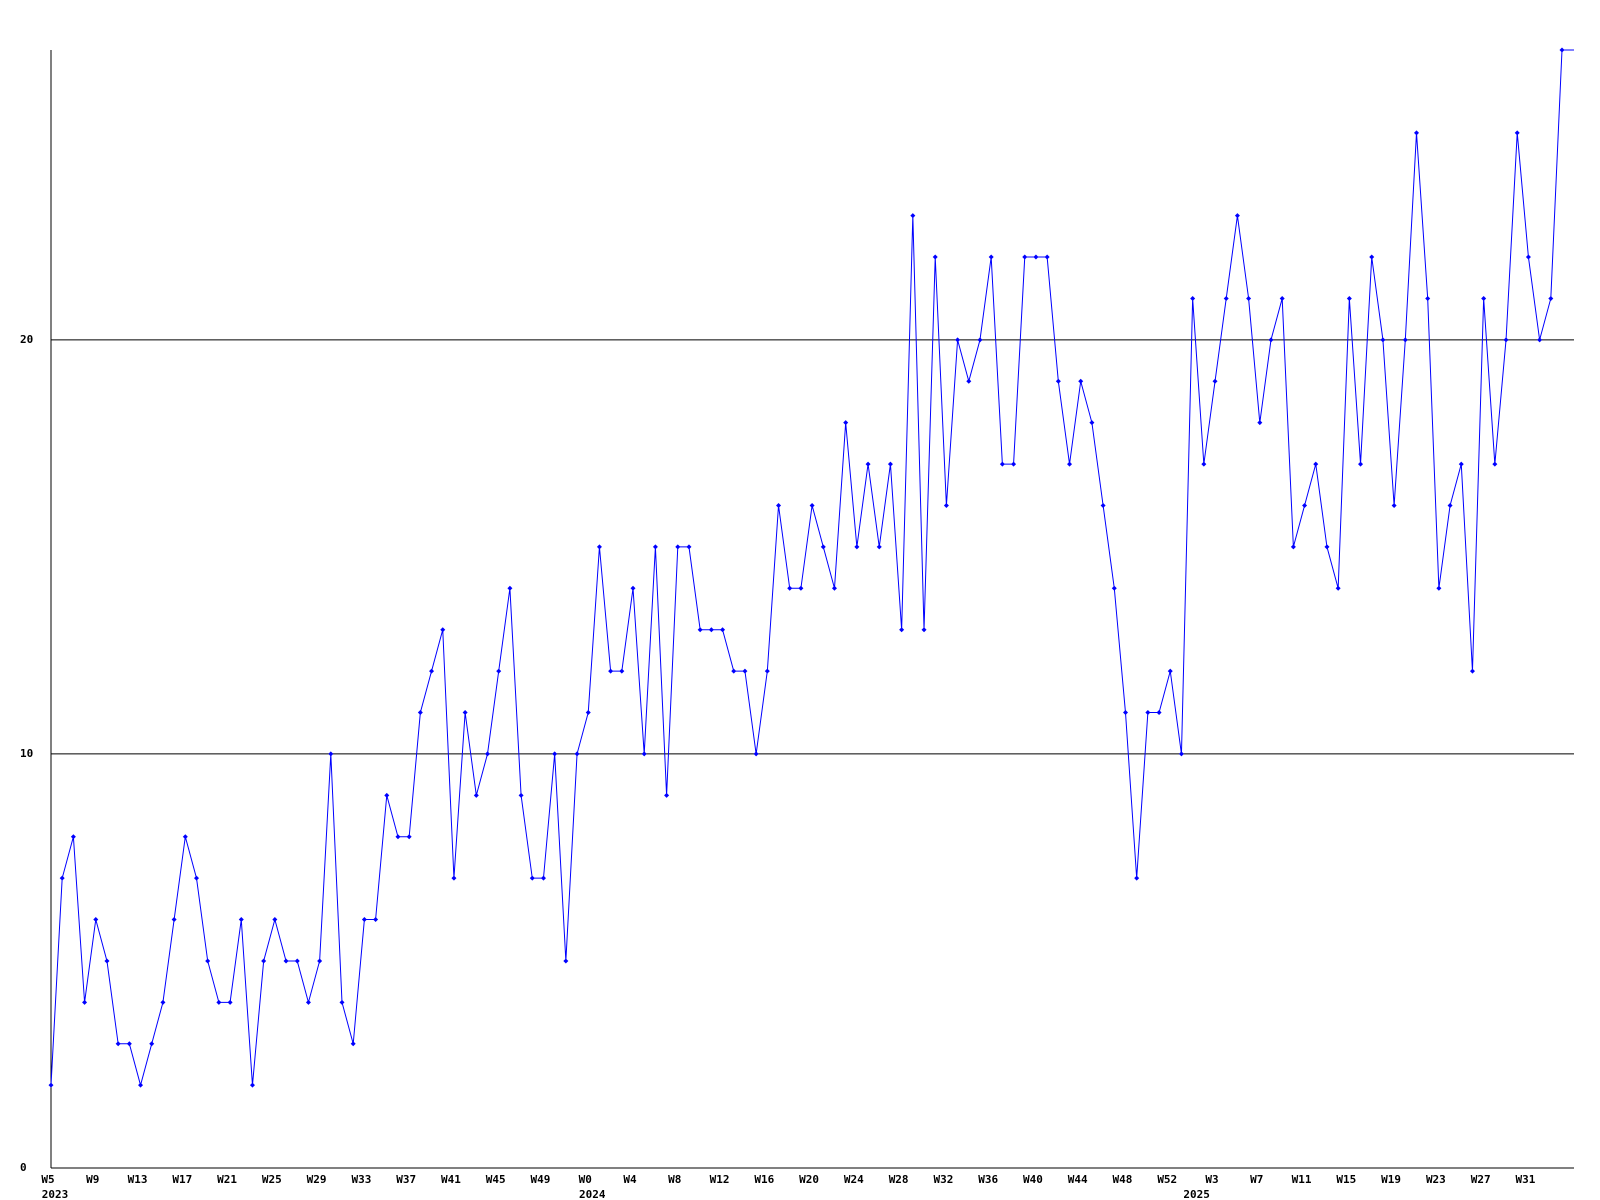  Describe the element at coordinates (361, 1179) in the screenshot. I see `x-tick-label: W33` at that location.